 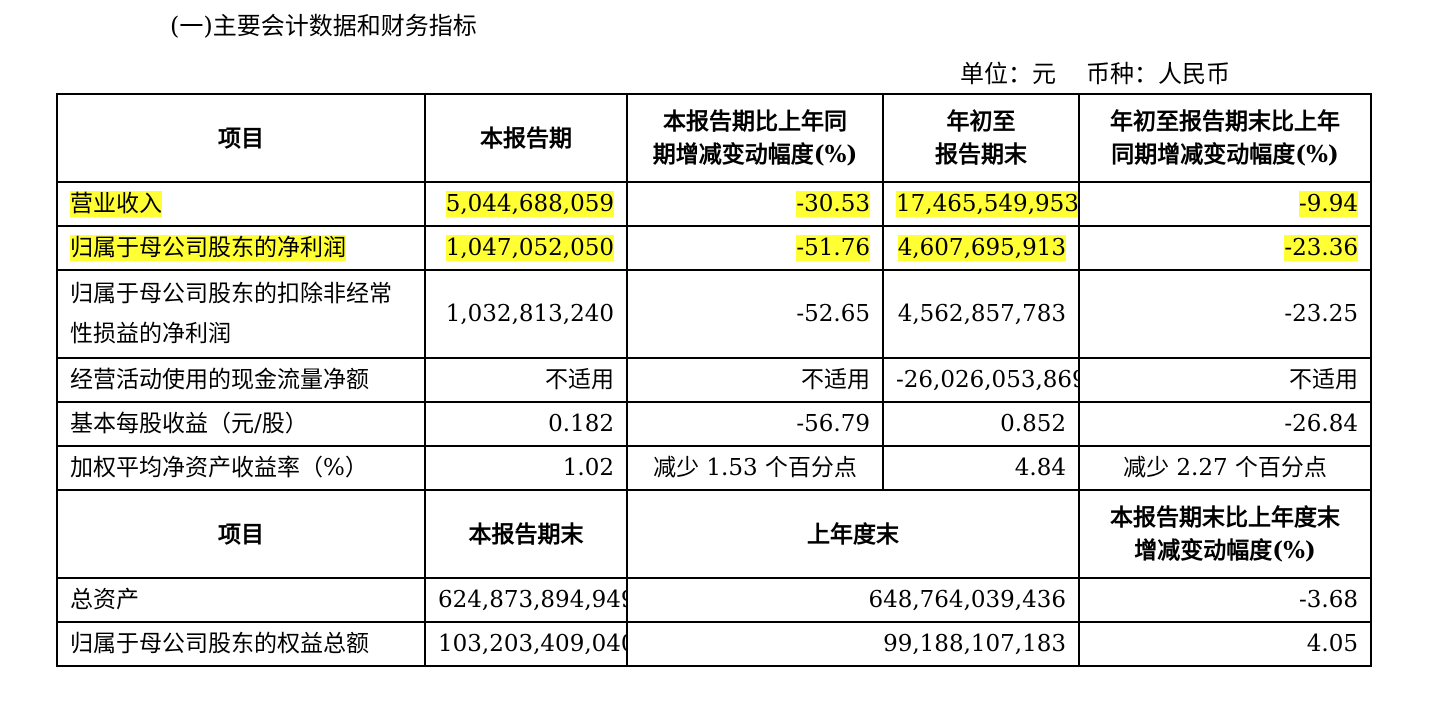 What do you see at coordinates (755, 121) in the screenshot?
I see `header-yoy-change-line1: 本报告期比上年同` at bounding box center [755, 121].